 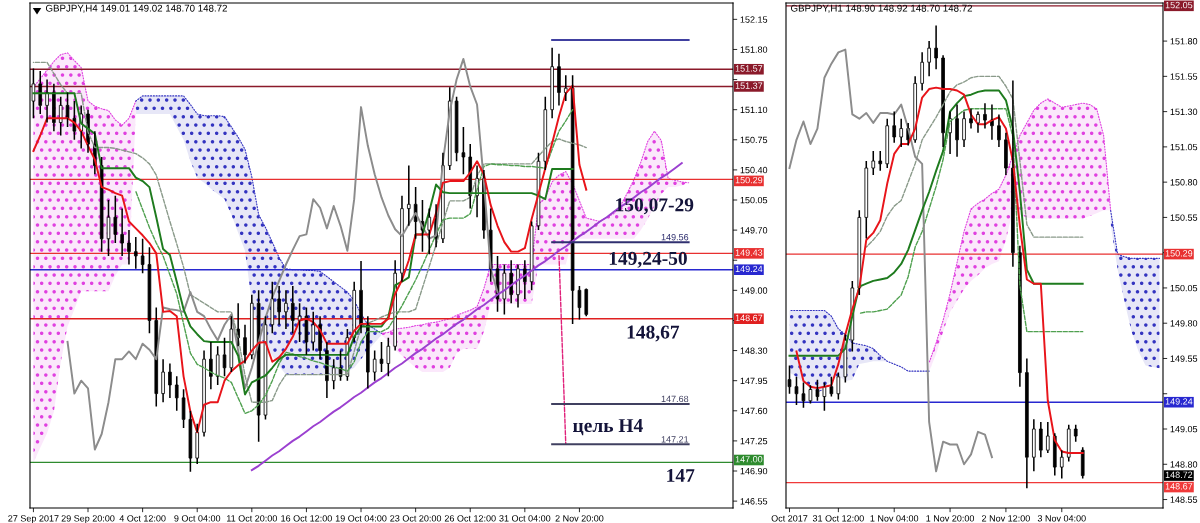 What do you see at coordinates (754, 170) in the screenshot?
I see `y-tick-label: 150.40` at bounding box center [754, 170].